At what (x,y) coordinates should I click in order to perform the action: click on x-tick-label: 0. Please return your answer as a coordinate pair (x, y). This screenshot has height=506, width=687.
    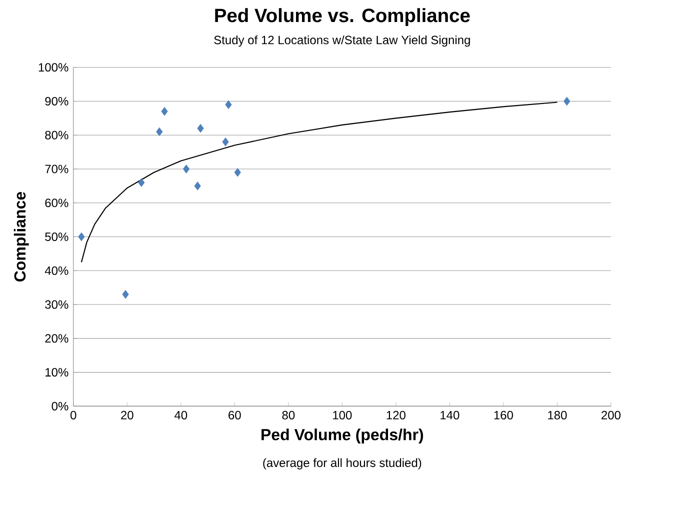
    Looking at the image, I should click on (73, 415).